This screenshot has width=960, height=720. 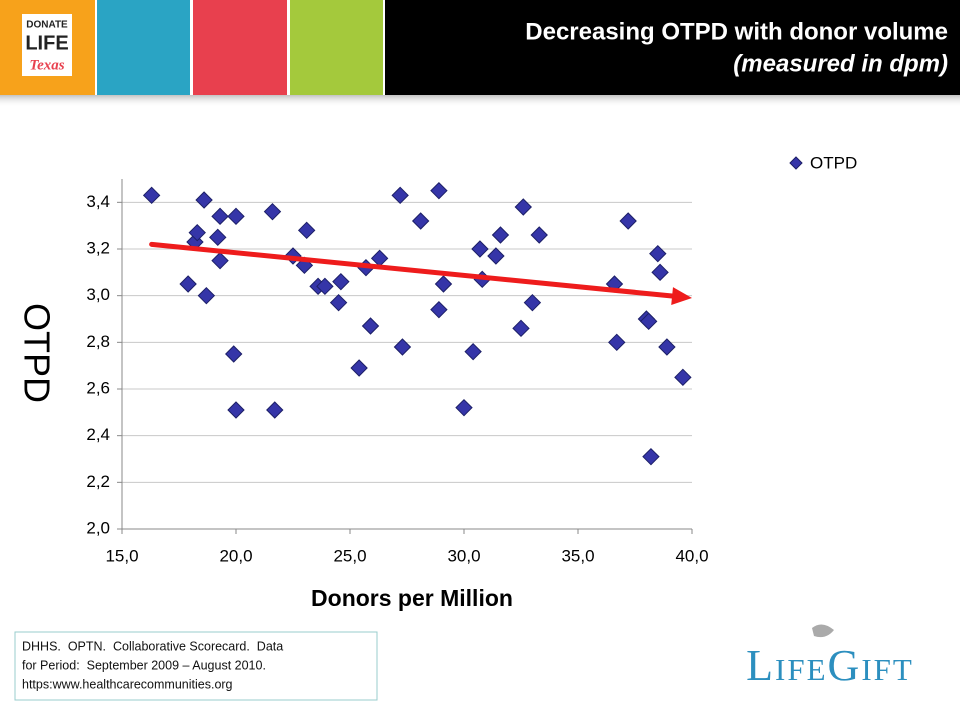 I want to click on y-axis-label: OTPD, so click(x=36, y=353).